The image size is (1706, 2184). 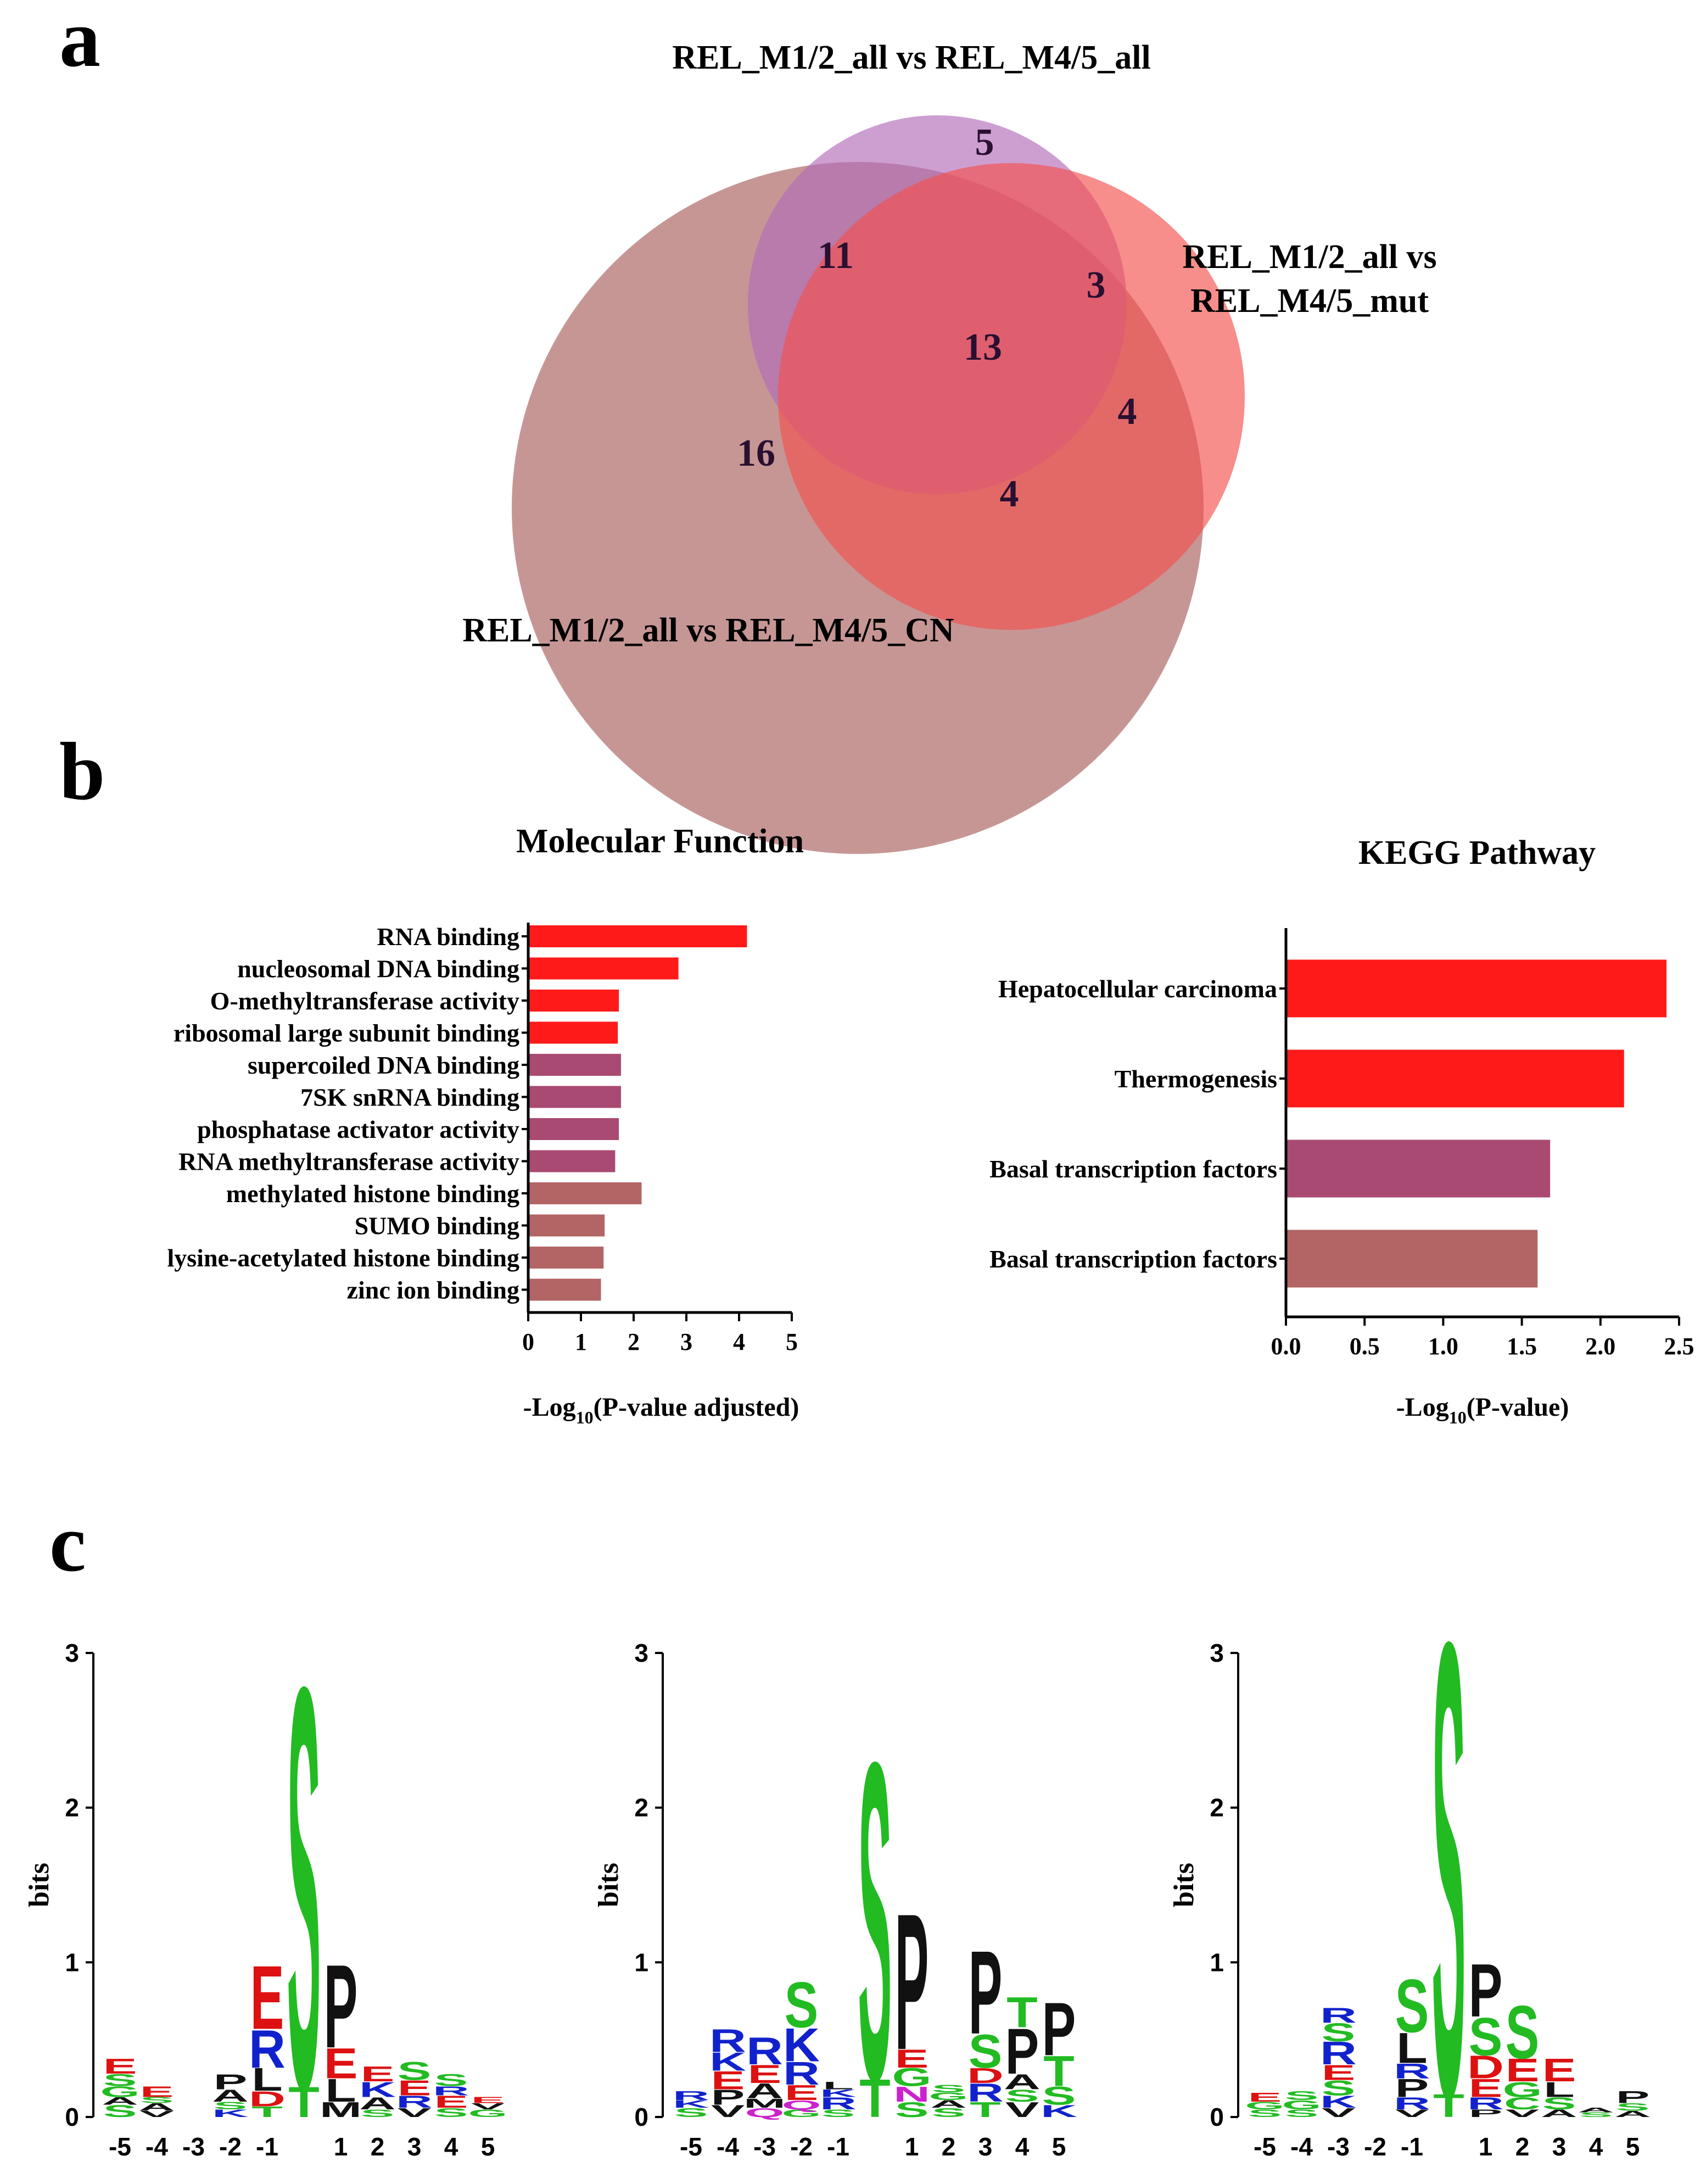 I want to click on venn-count-cn-only: 16, so click(x=756, y=453).